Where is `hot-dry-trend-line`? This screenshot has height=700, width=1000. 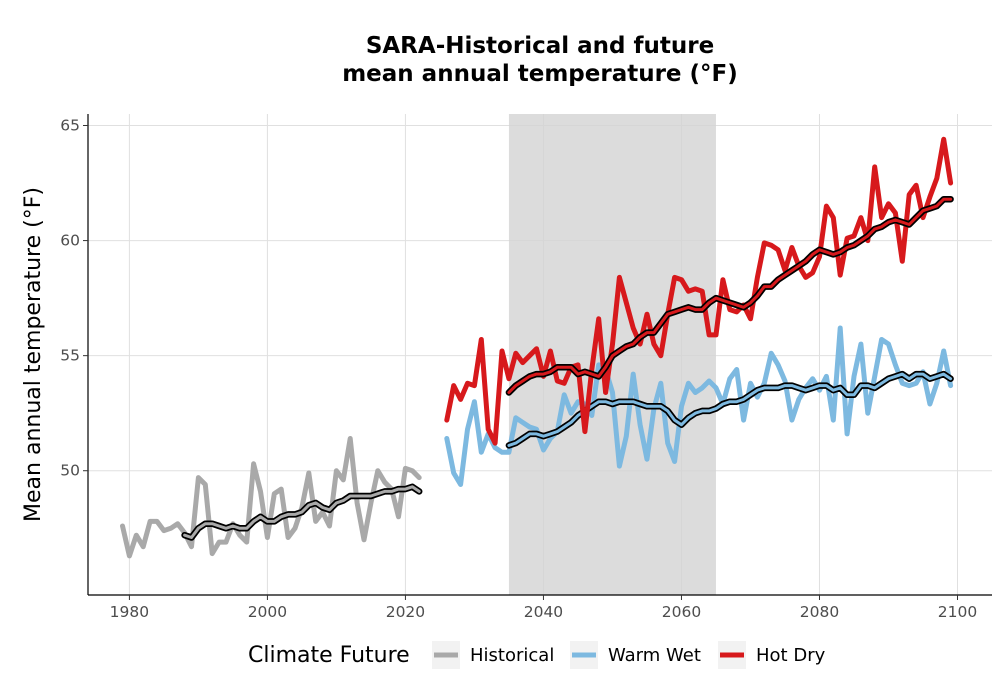
hot-dry-trend-line is located at coordinates (730, 295).